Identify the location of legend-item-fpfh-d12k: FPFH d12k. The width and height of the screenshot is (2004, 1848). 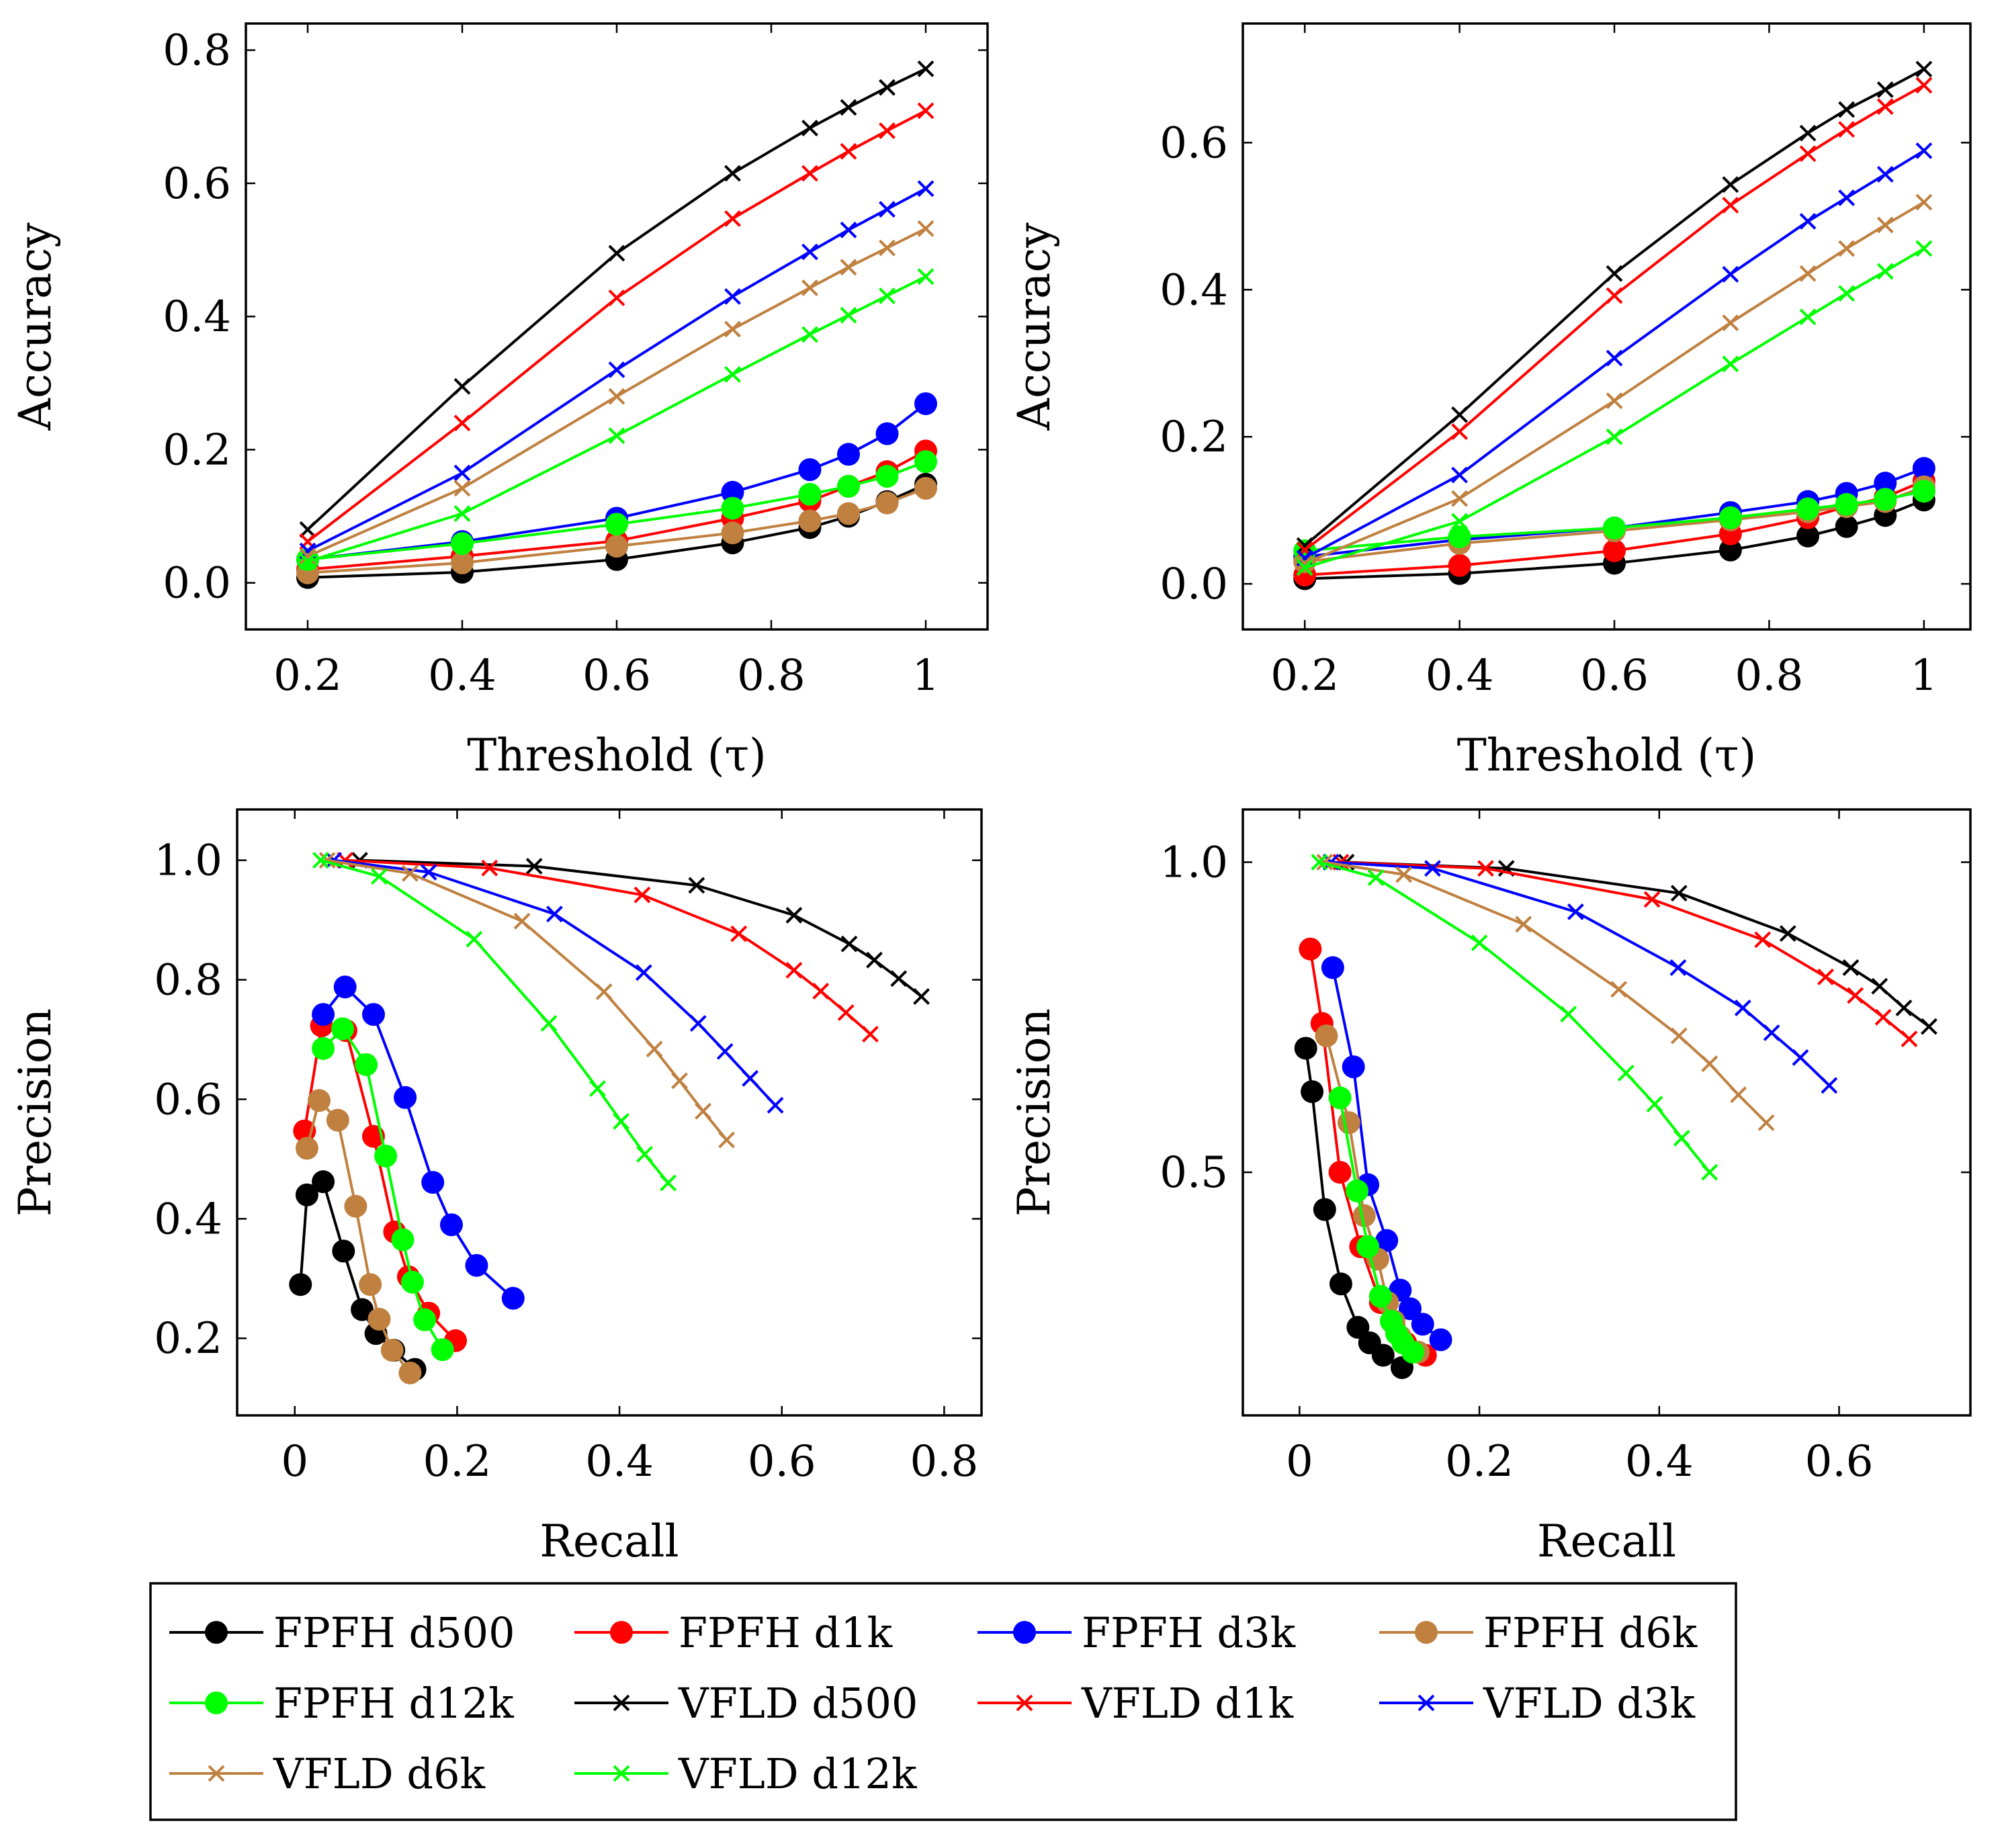
(341, 1703).